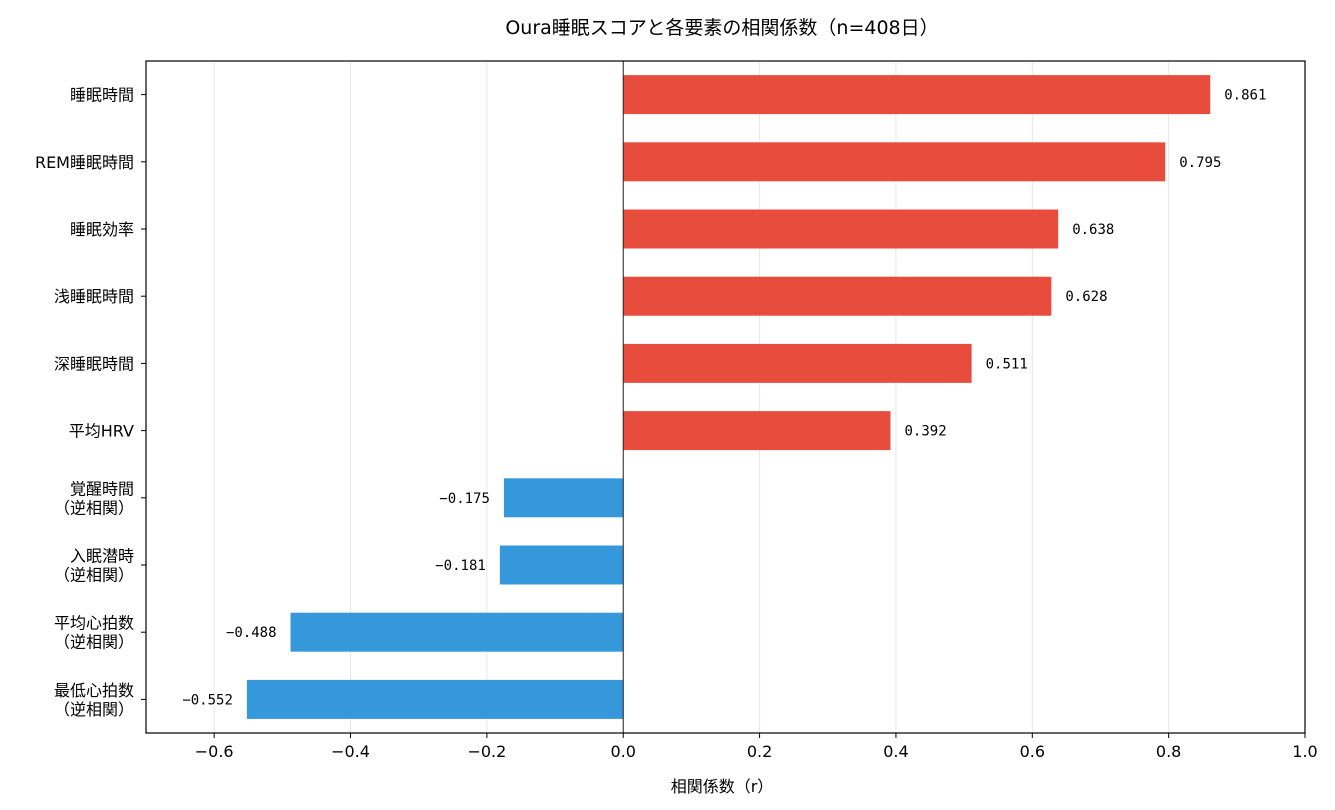  What do you see at coordinates (94, 623) in the screenshot?
I see `category-label: 平均心拍数` at bounding box center [94, 623].